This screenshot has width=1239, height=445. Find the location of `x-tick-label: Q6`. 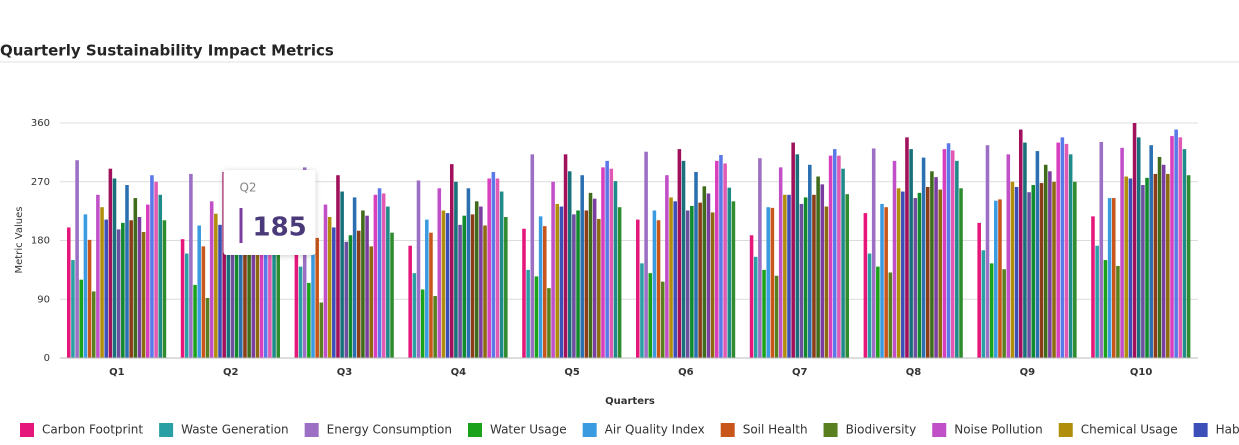

x-tick-label: Q6 is located at coordinates (686, 372).